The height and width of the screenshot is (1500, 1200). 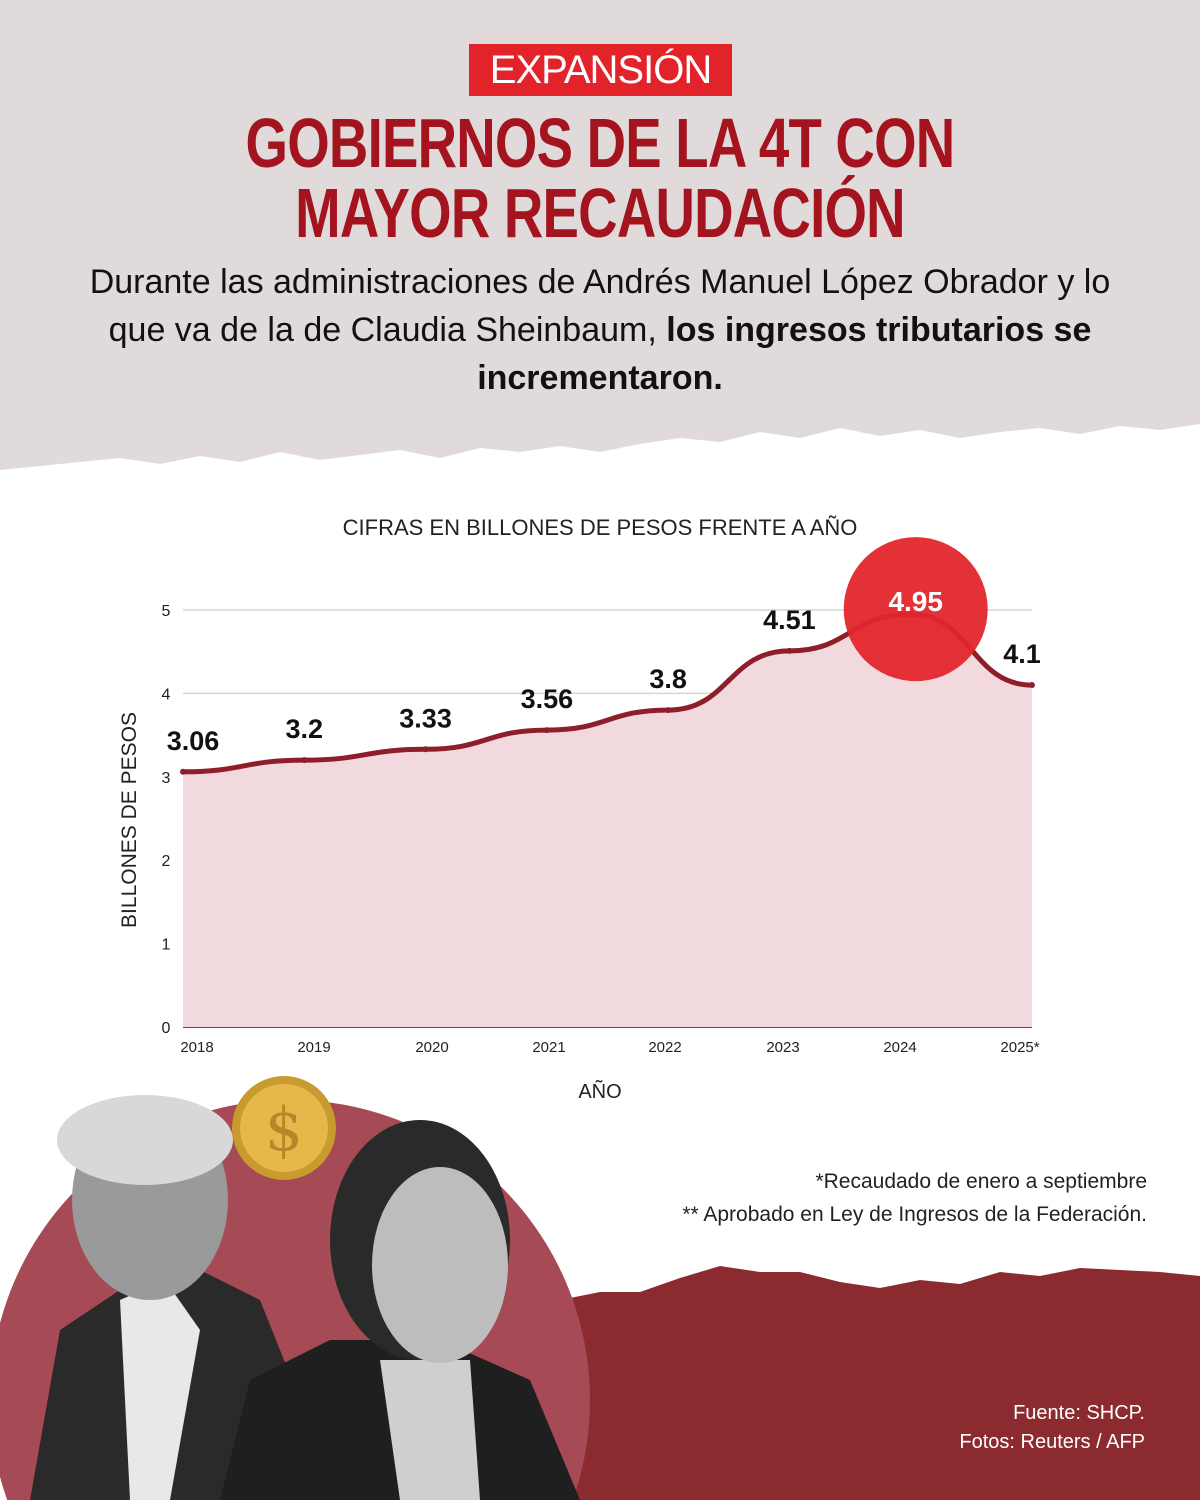 What do you see at coordinates (1019, 1047) in the screenshot?
I see `x-tick-label: 2025*` at bounding box center [1019, 1047].